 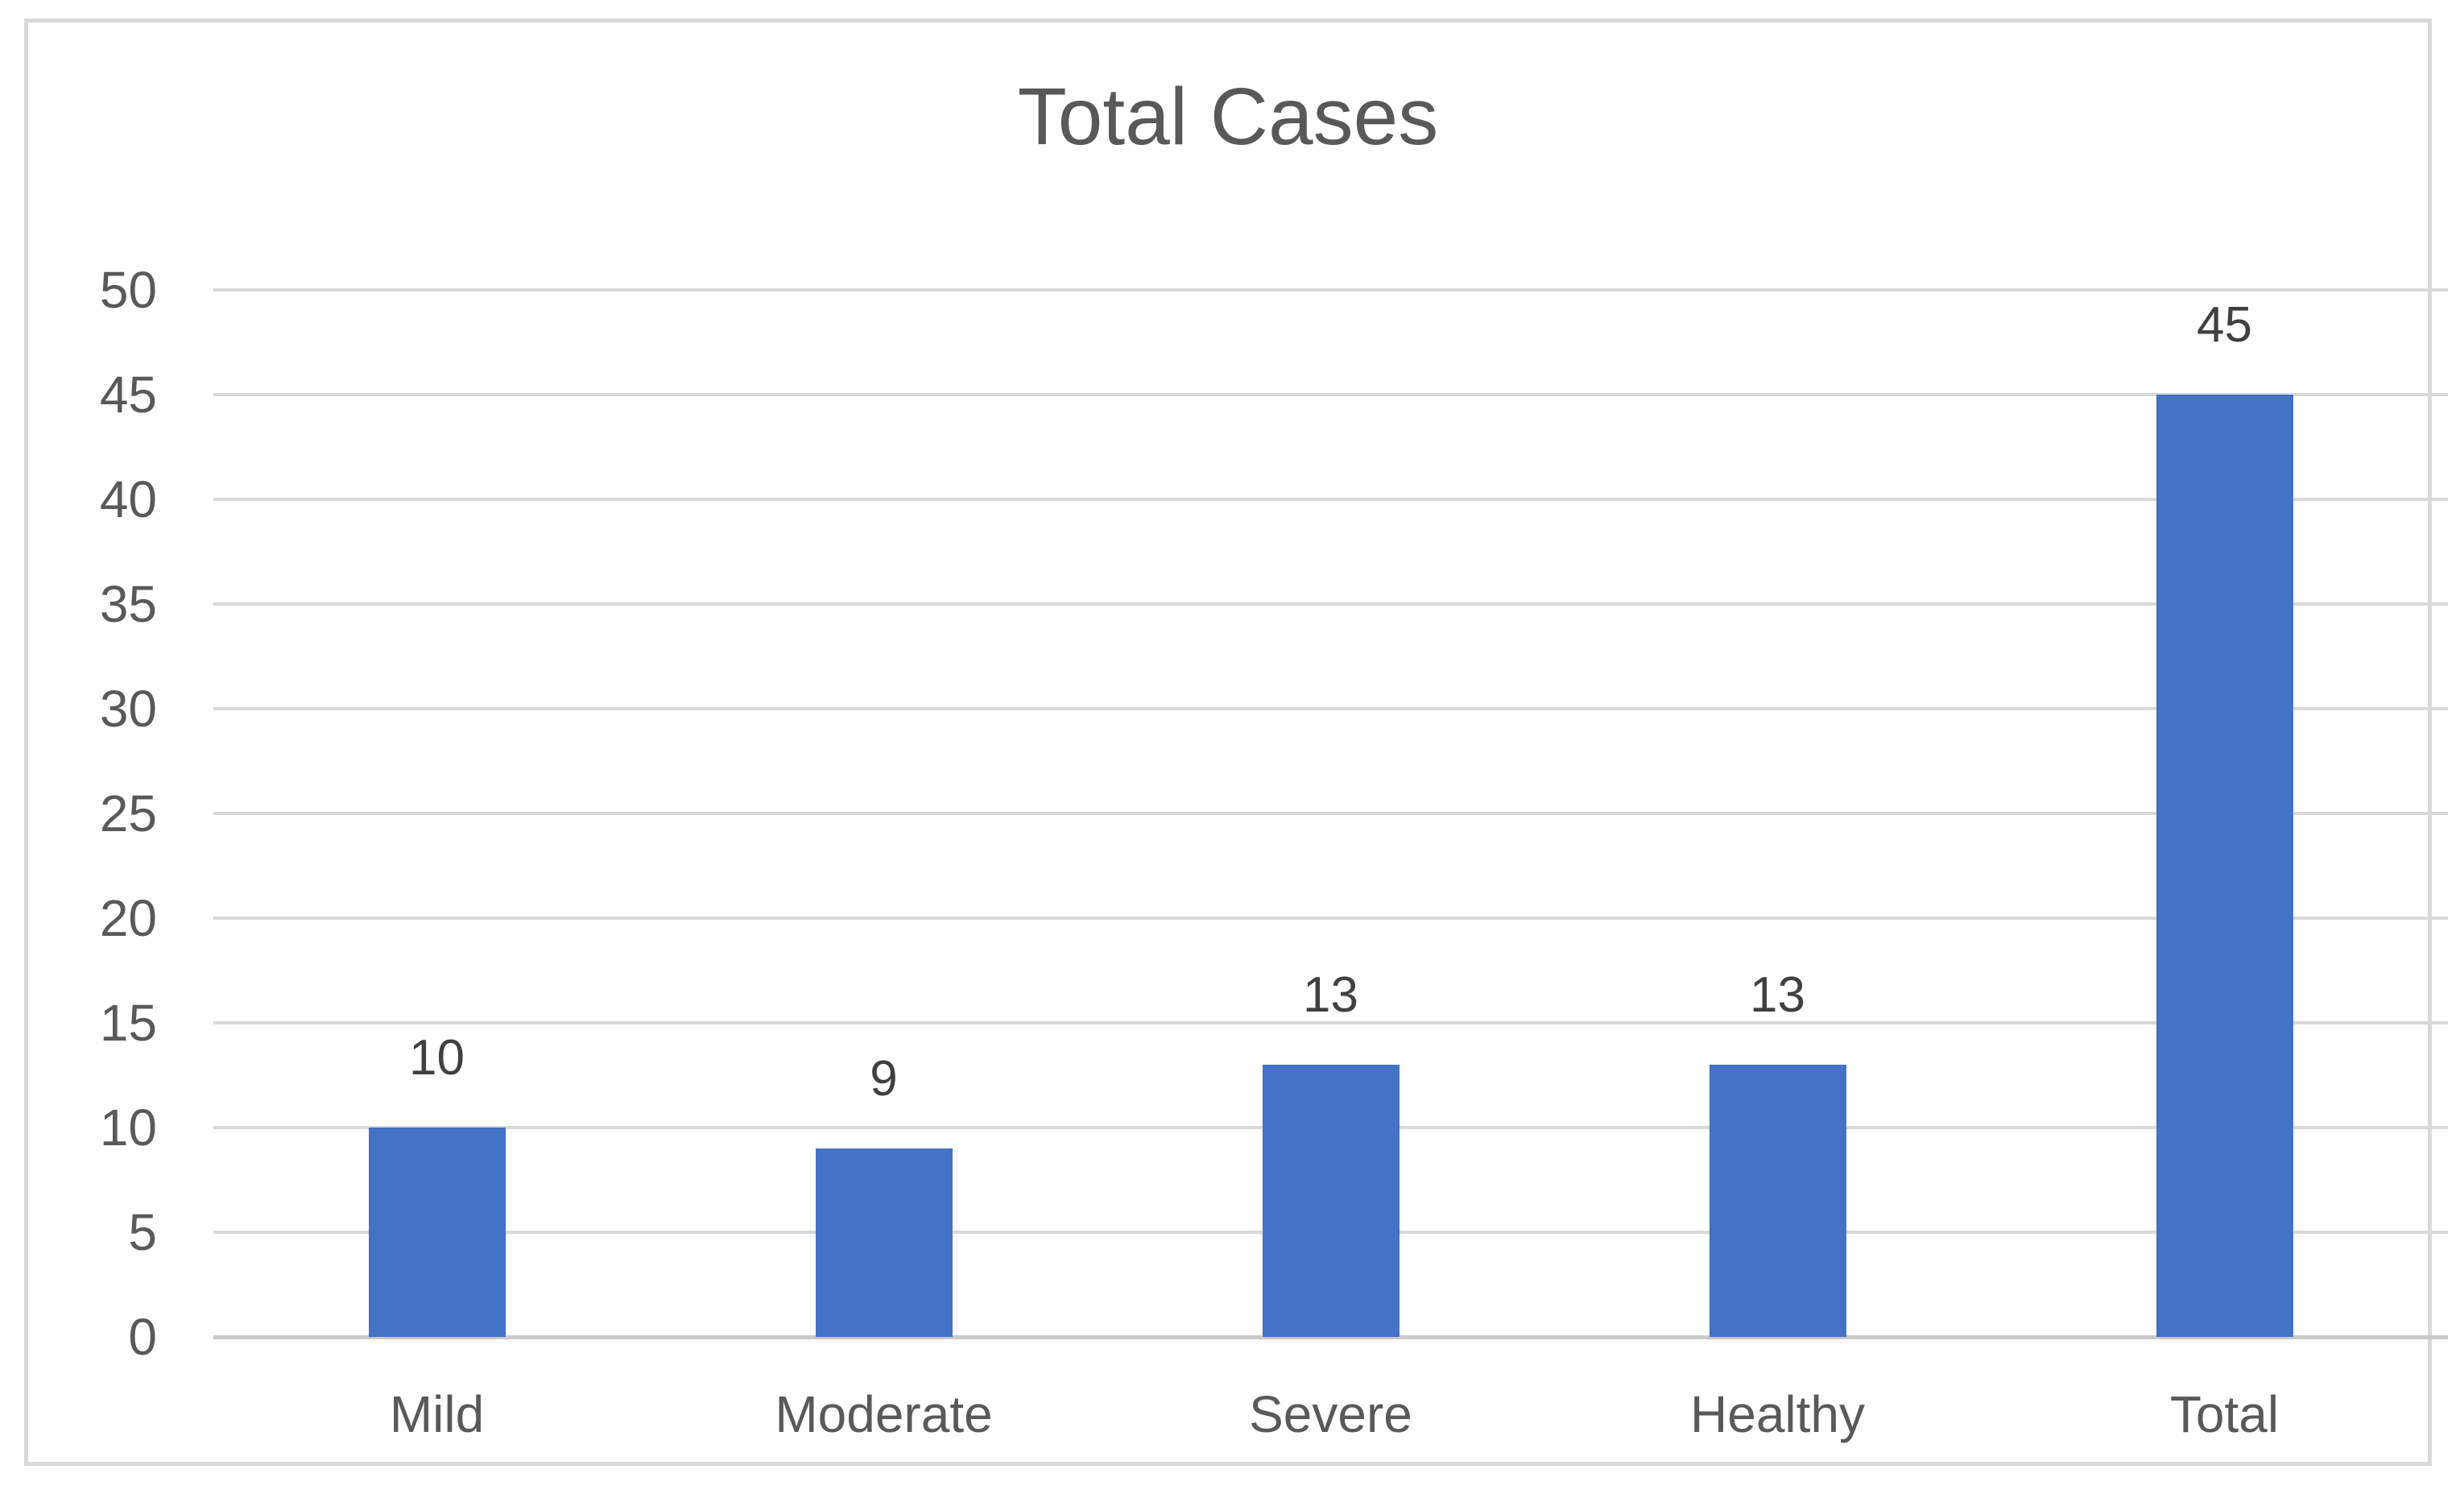 What do you see at coordinates (1330, 995) in the screenshot?
I see `data-label-severe: 13` at bounding box center [1330, 995].